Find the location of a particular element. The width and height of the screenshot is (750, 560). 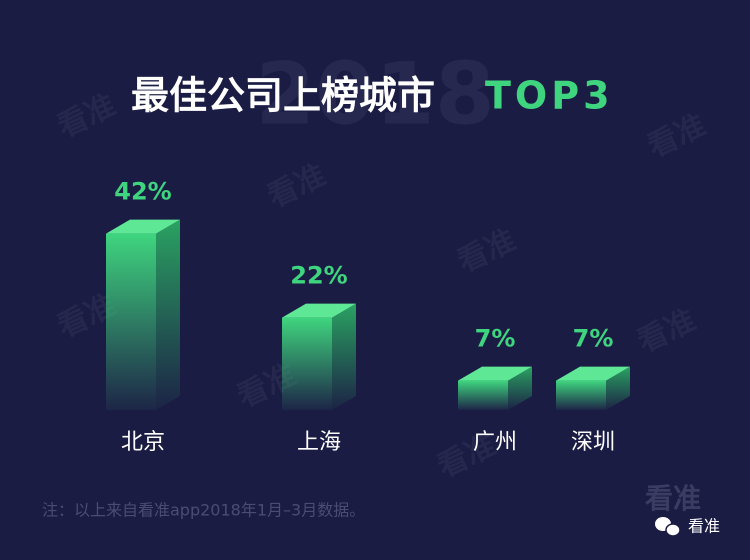

x-tick-label: 广州 is located at coordinates (495, 442).